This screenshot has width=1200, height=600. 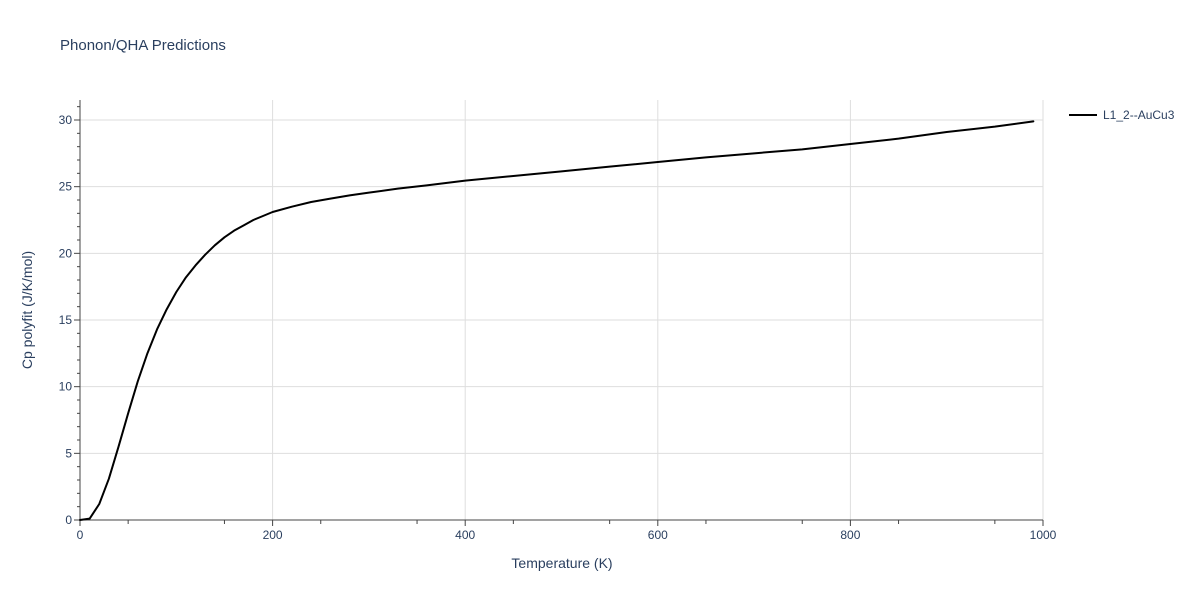 I want to click on y-axis-title: Cp polyfit (J/K/mol), so click(x=27, y=310).